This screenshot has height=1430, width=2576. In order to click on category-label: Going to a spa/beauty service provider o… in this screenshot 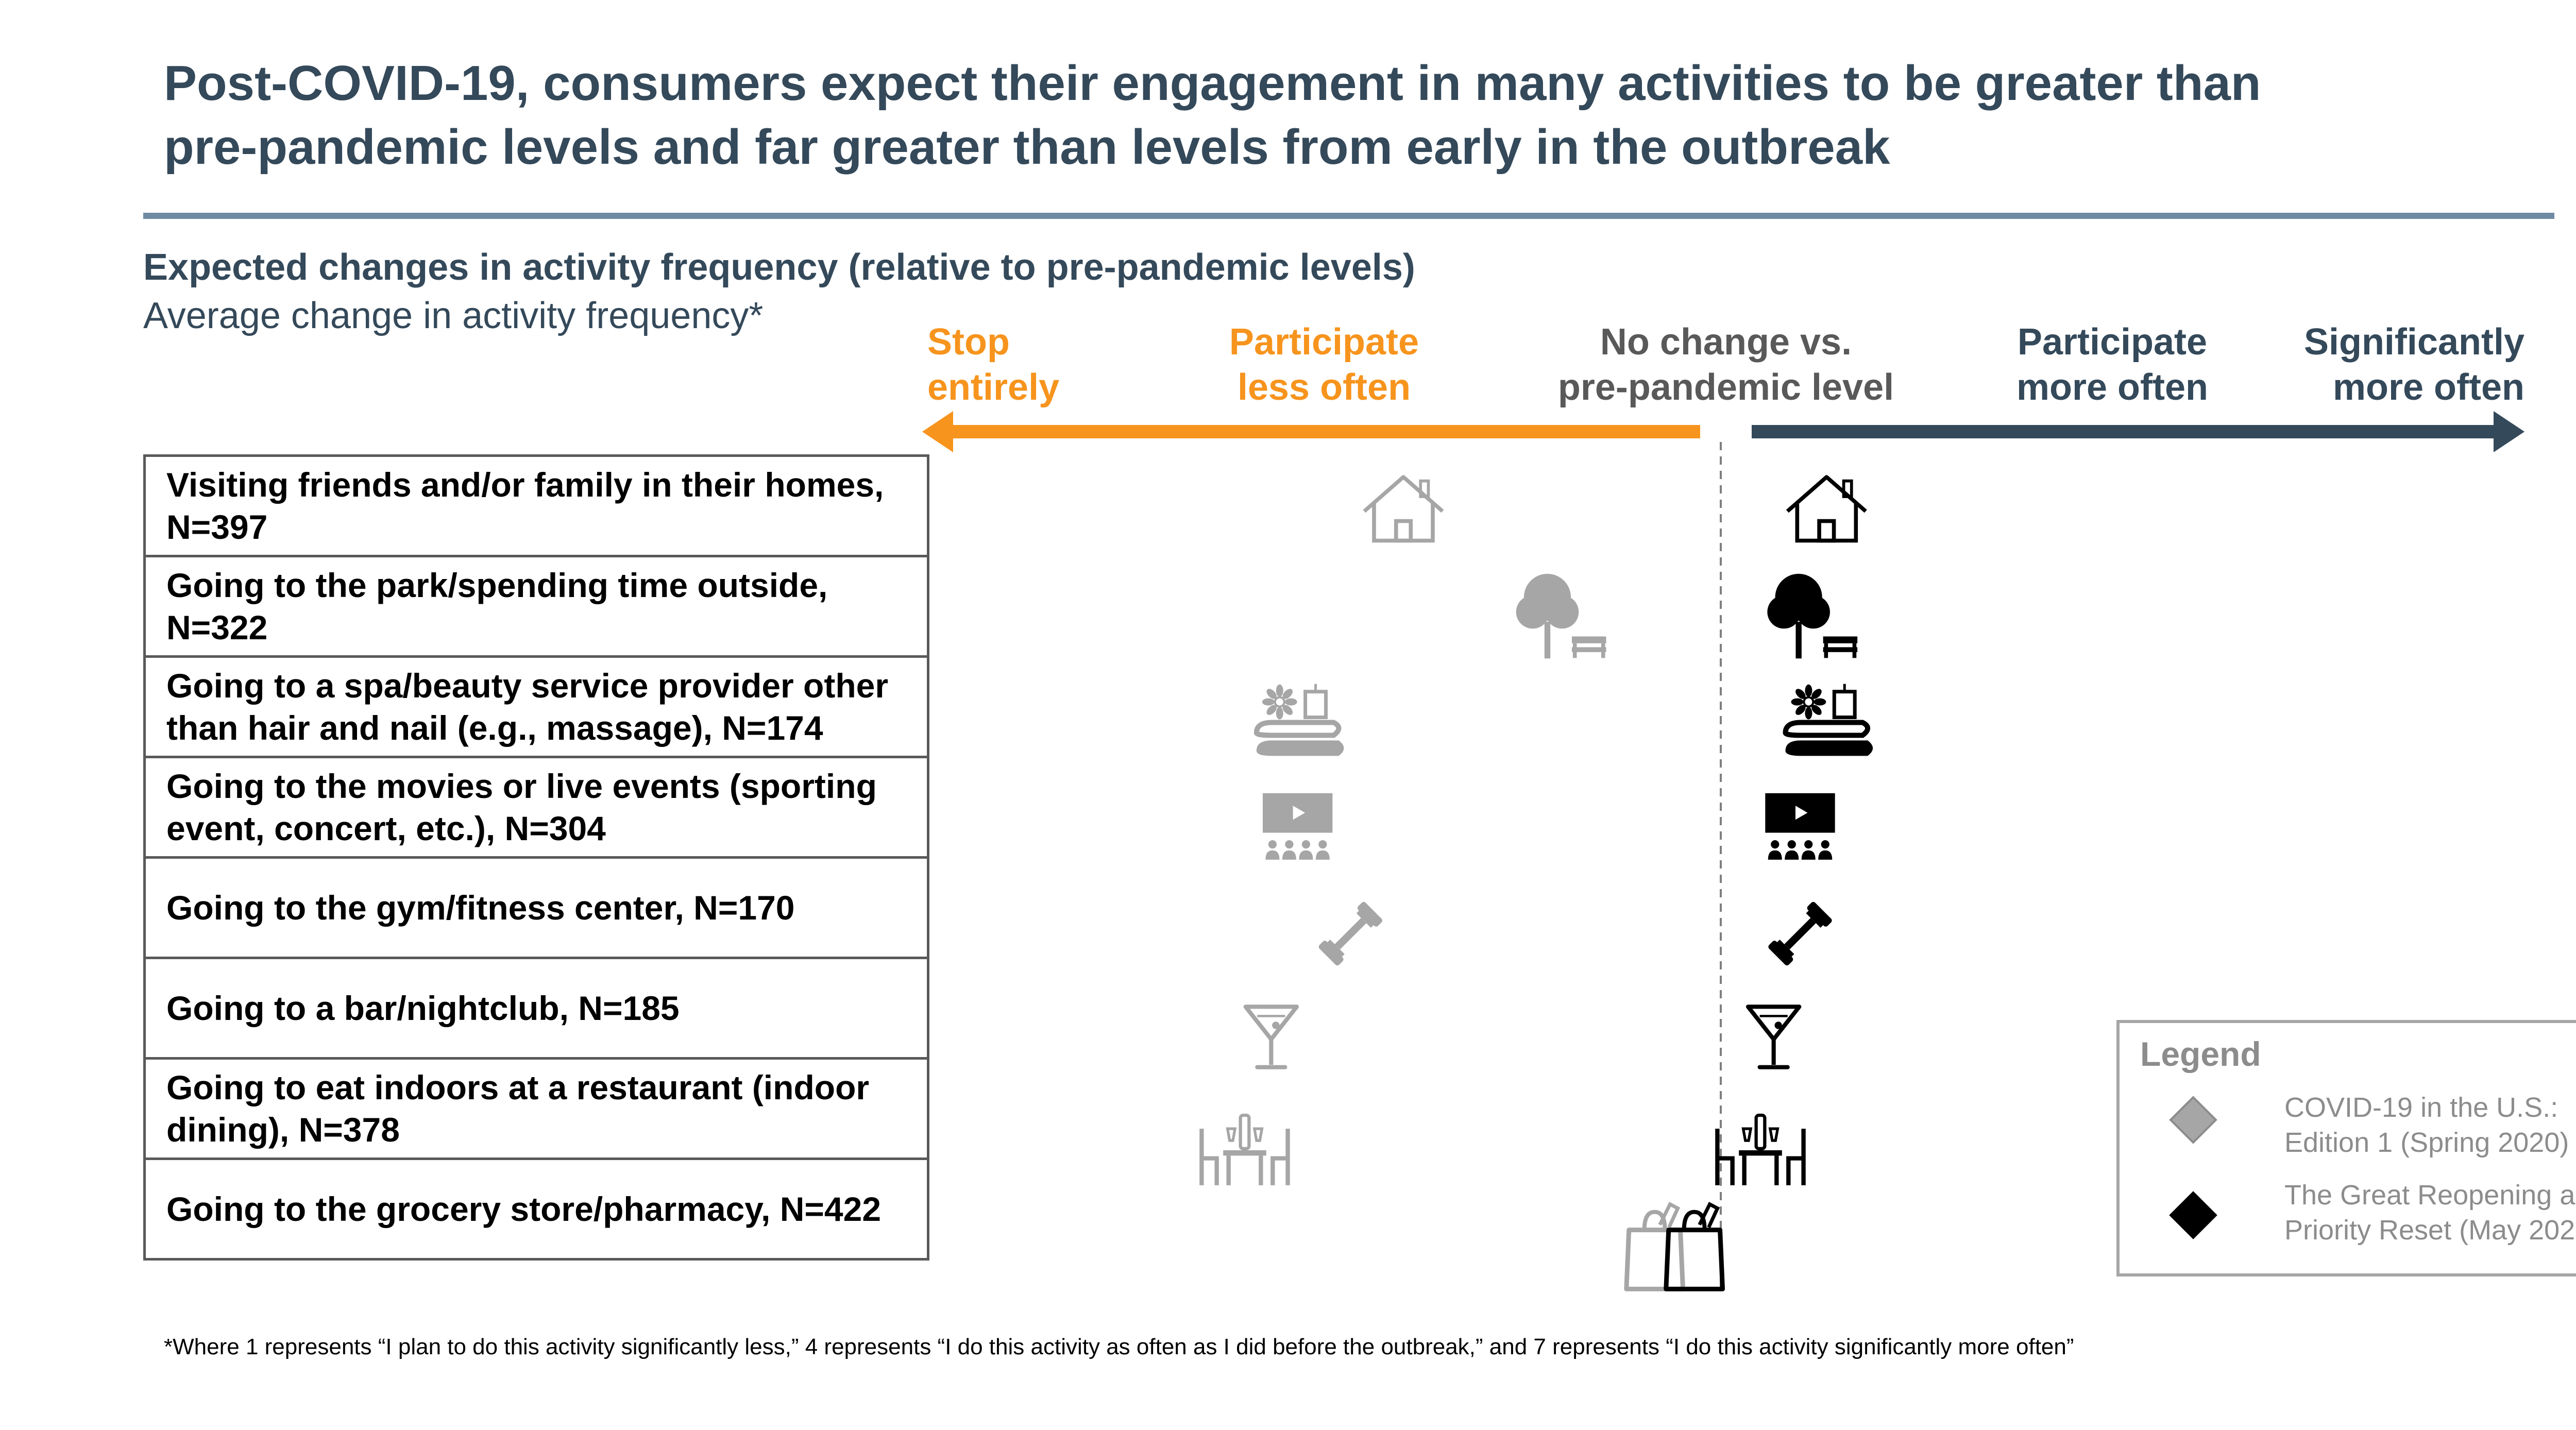, I will do `click(536, 706)`.